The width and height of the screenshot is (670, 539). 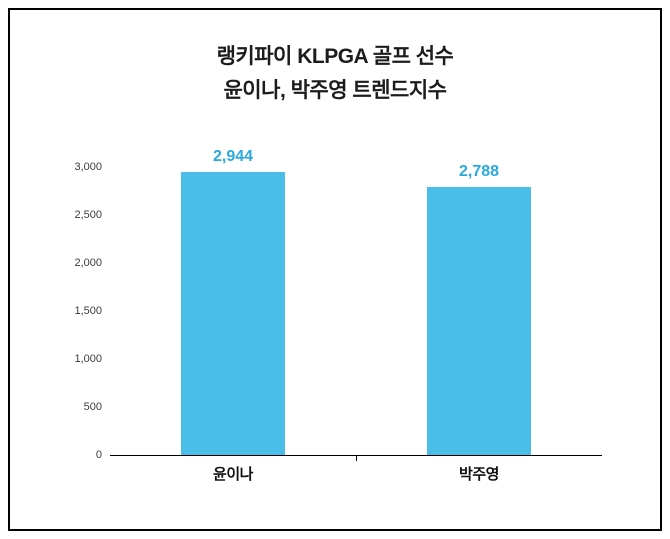 I want to click on chart-title-line-1: 랭키파이 KLPGA 골프 선수, so click(x=335, y=56).